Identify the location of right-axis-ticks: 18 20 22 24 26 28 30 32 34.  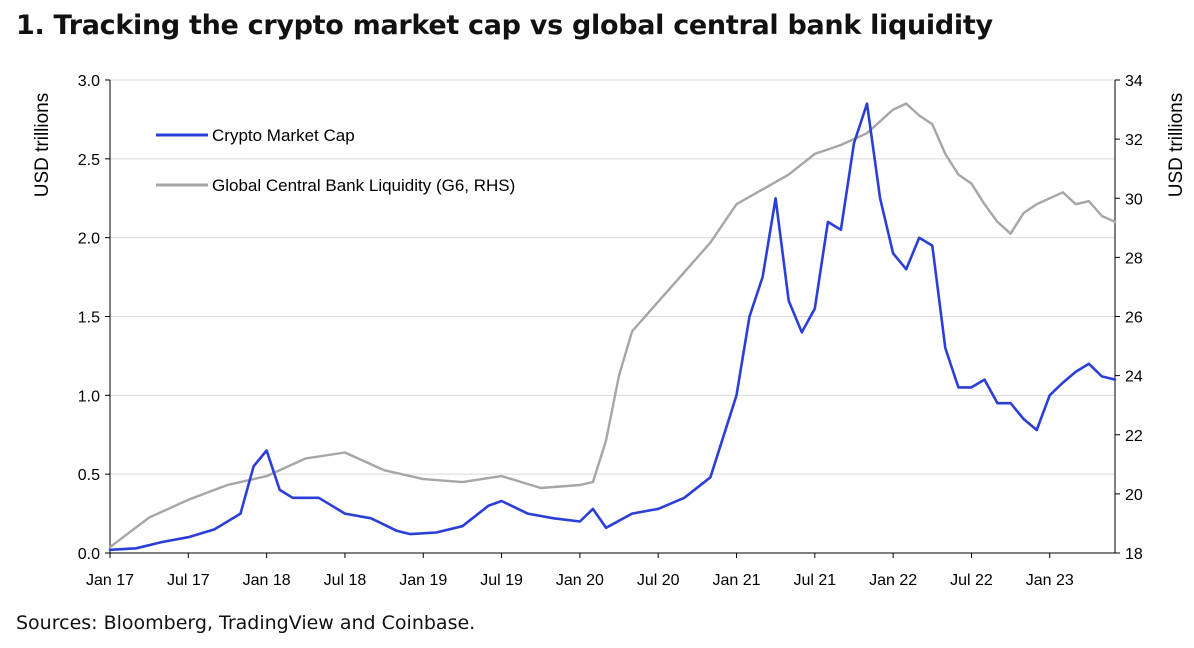
(1129, 318).